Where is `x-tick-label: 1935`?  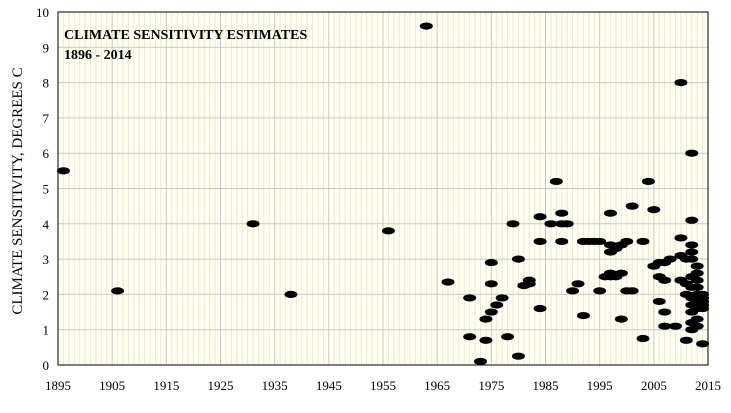 x-tick-label: 1935 is located at coordinates (275, 385).